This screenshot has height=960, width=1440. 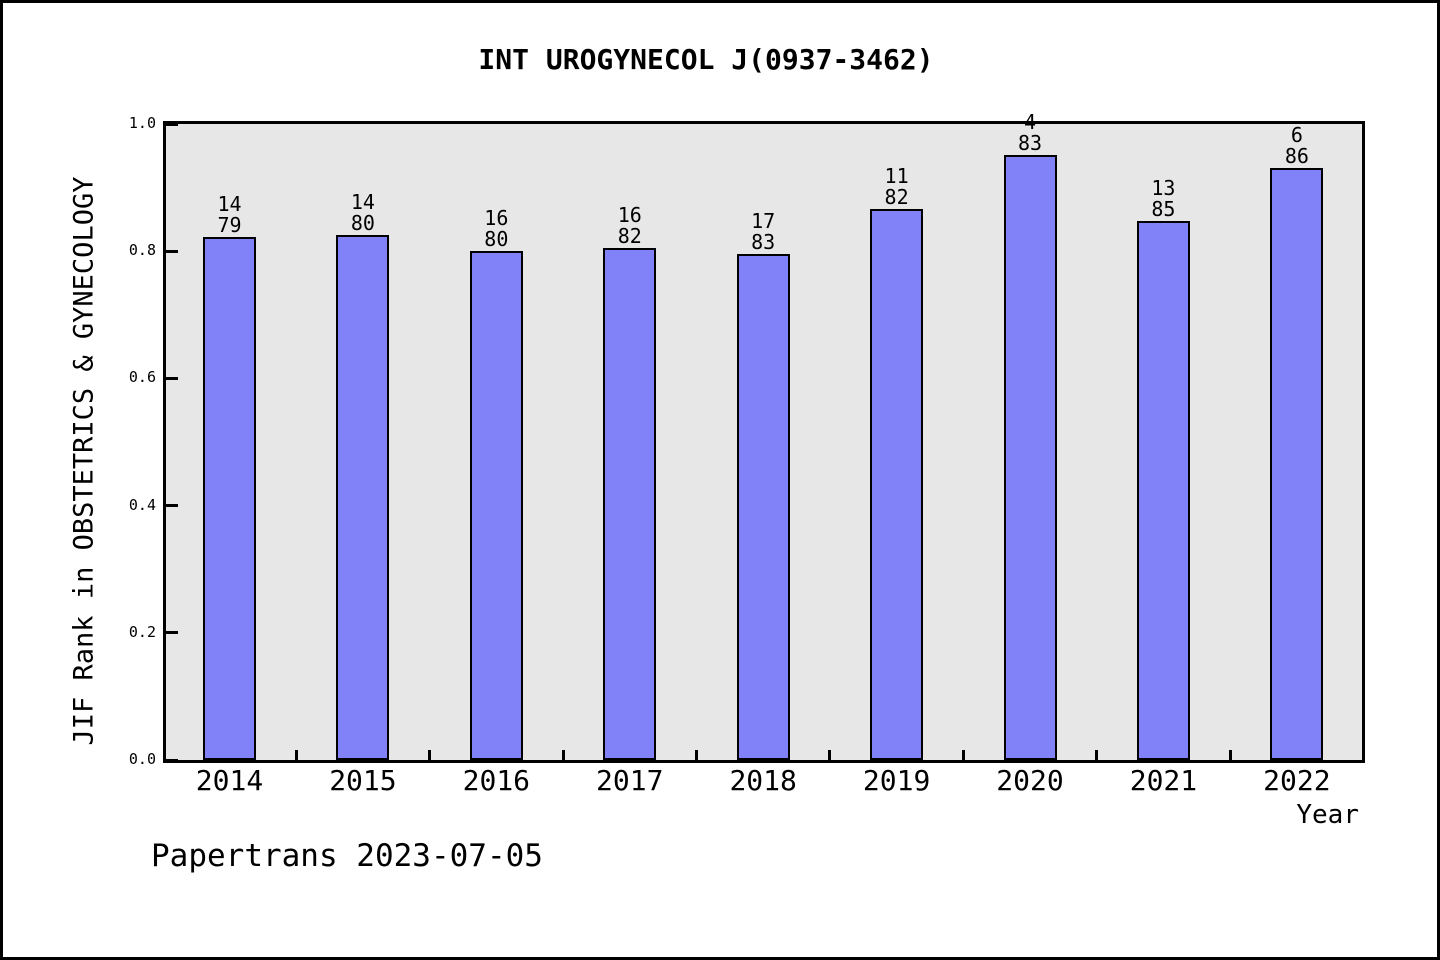 What do you see at coordinates (1163, 490) in the screenshot?
I see `bar-2021` at bounding box center [1163, 490].